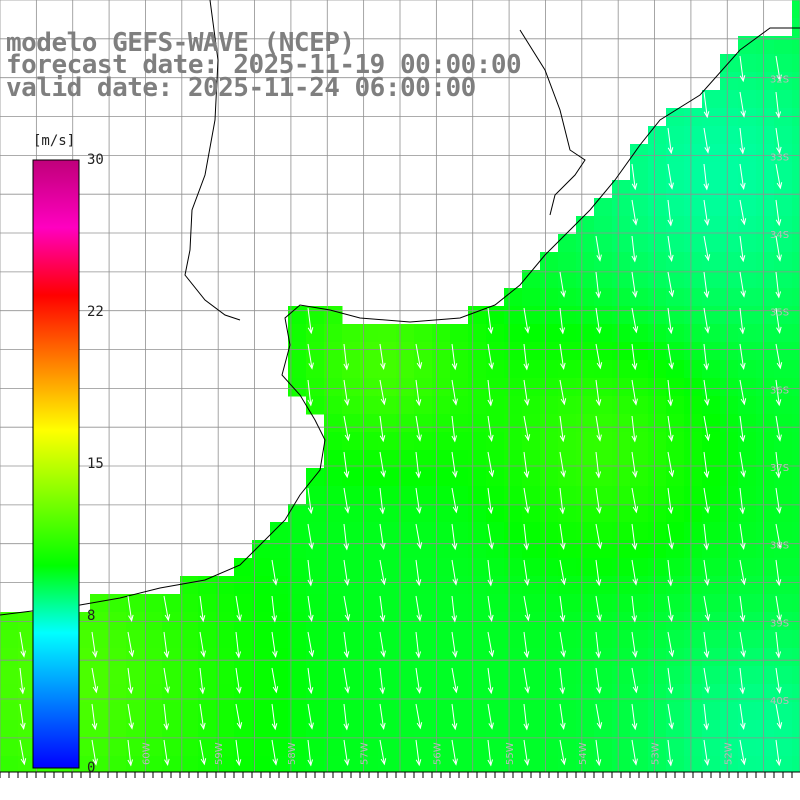  I want to click on colorbar-tick: 8, so click(91, 616).